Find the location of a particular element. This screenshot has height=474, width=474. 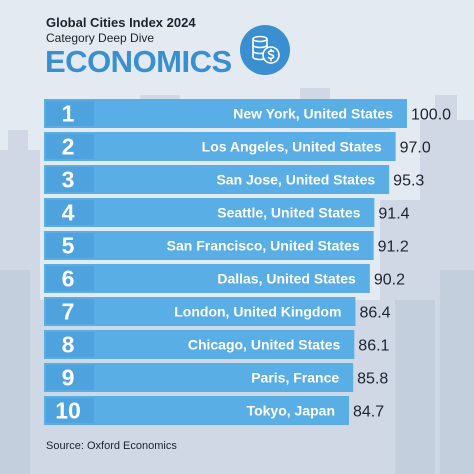

value-label: 85.8 is located at coordinates (372, 379).